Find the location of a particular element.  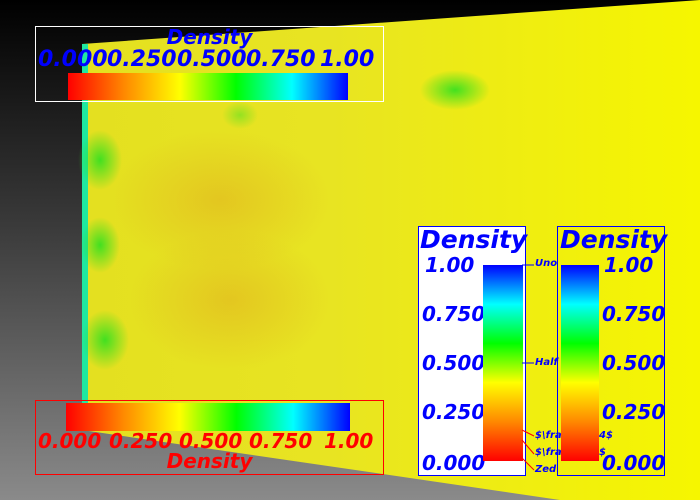

legend-bottom-colorbar is located at coordinates (208, 417).